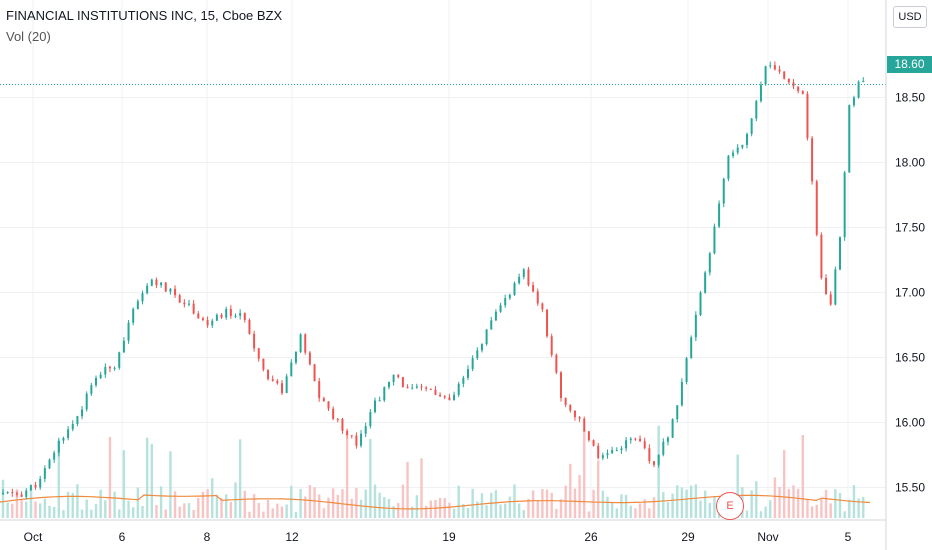 This screenshot has height=550, width=932. What do you see at coordinates (591, 537) in the screenshot?
I see `x-tick-label: 26` at bounding box center [591, 537].